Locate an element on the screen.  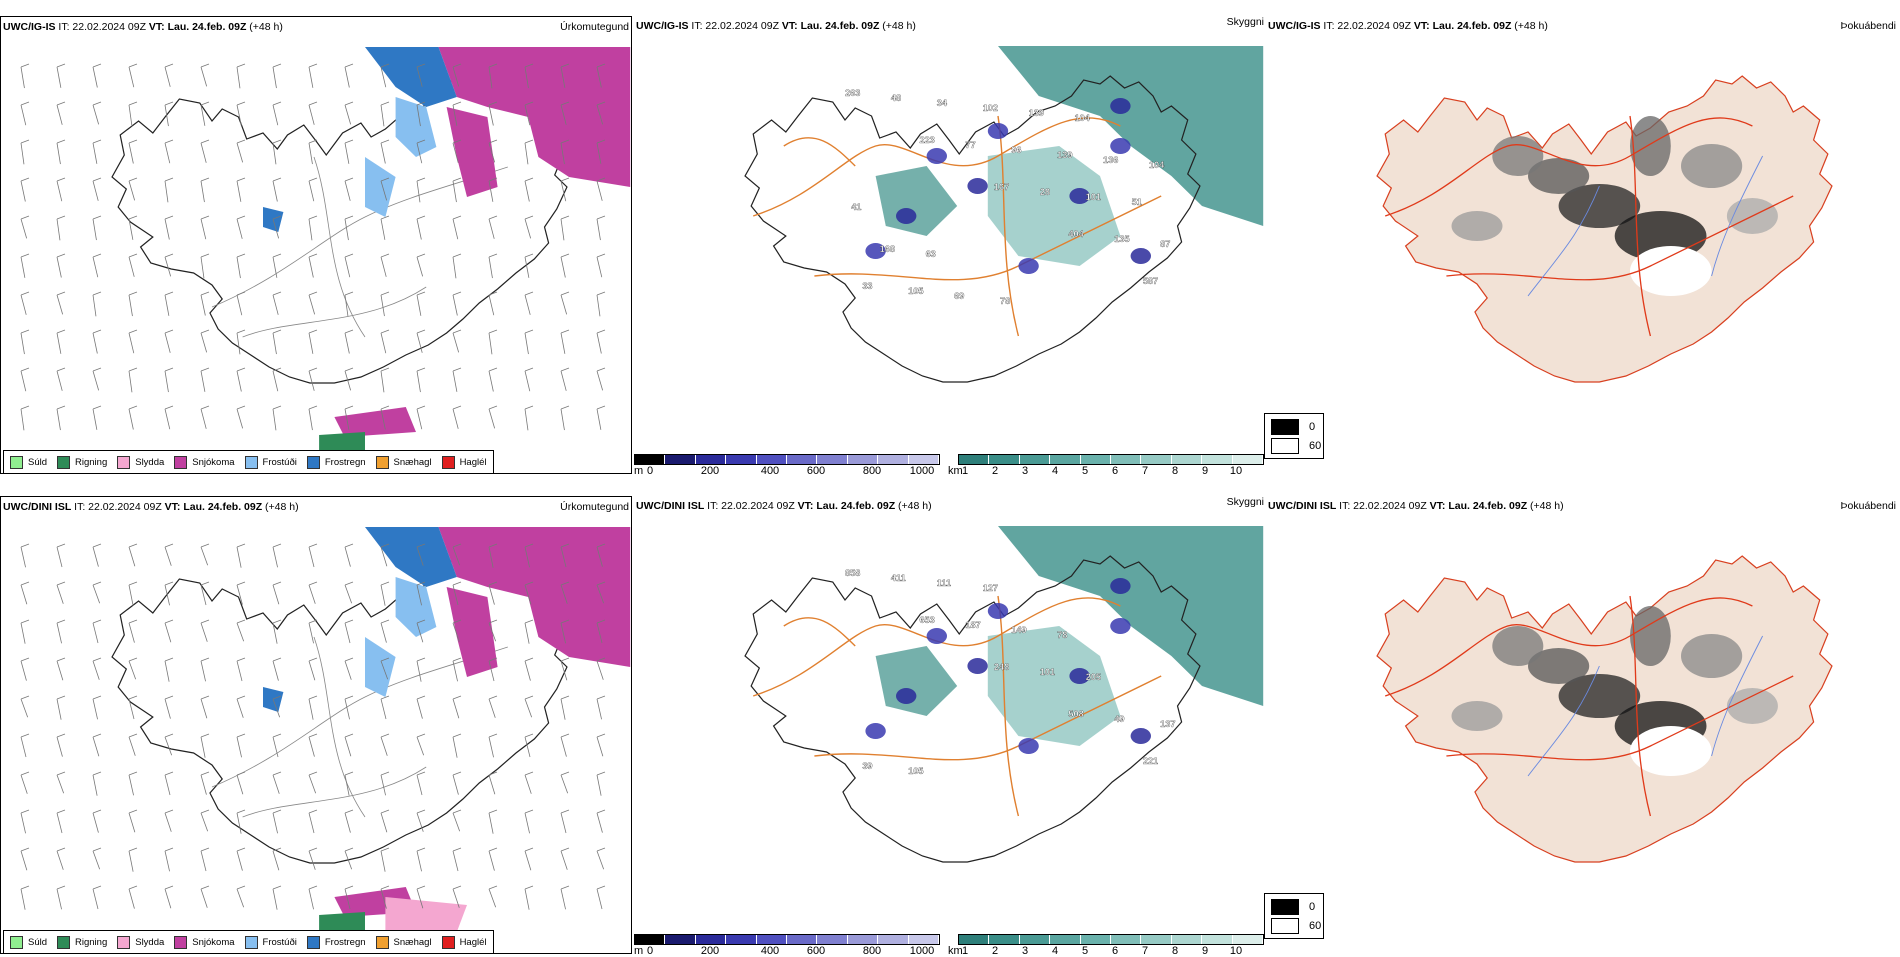
ceiling-label: 263 is located at coordinates (852, 93).